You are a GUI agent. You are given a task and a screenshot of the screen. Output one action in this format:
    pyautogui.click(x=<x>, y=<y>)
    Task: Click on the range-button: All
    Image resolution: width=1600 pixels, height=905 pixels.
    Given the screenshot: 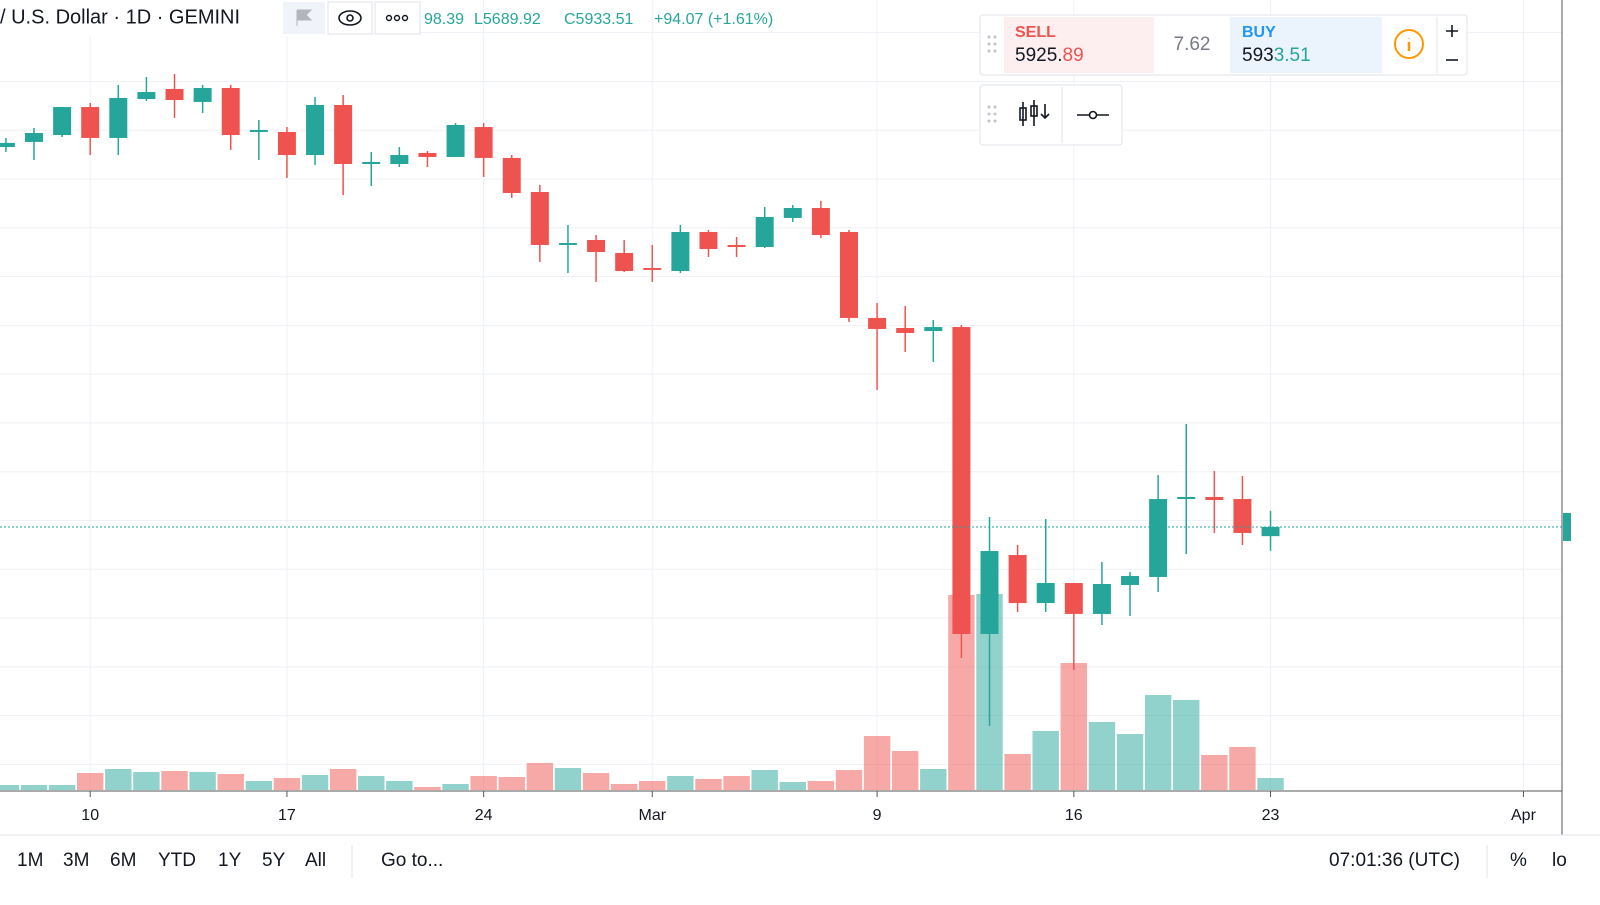 What is the action you would take?
    pyautogui.click(x=315, y=860)
    